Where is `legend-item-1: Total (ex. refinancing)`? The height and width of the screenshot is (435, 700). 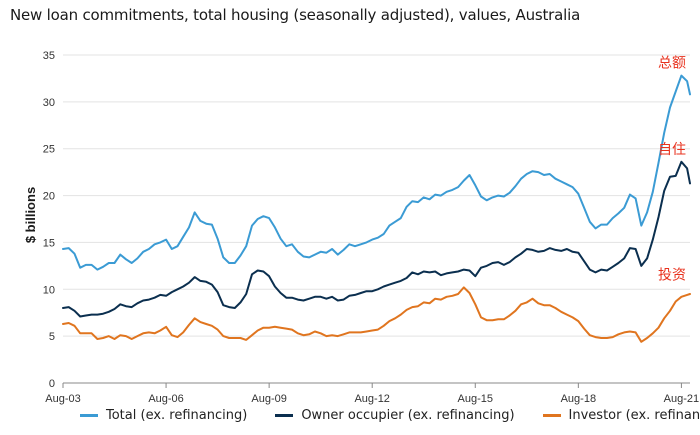 legend-item-1: Total (ex. refinancing) is located at coordinates (163, 415).